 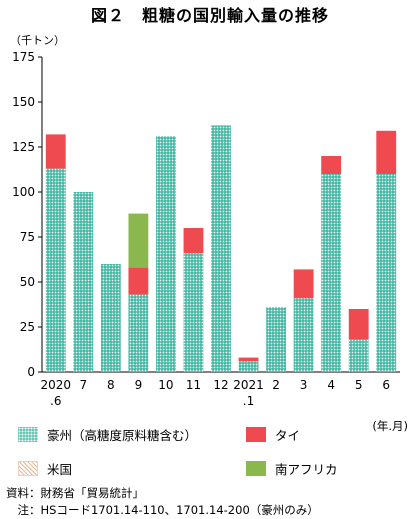 I want to click on legend-swatch-australia, so click(x=28, y=434).